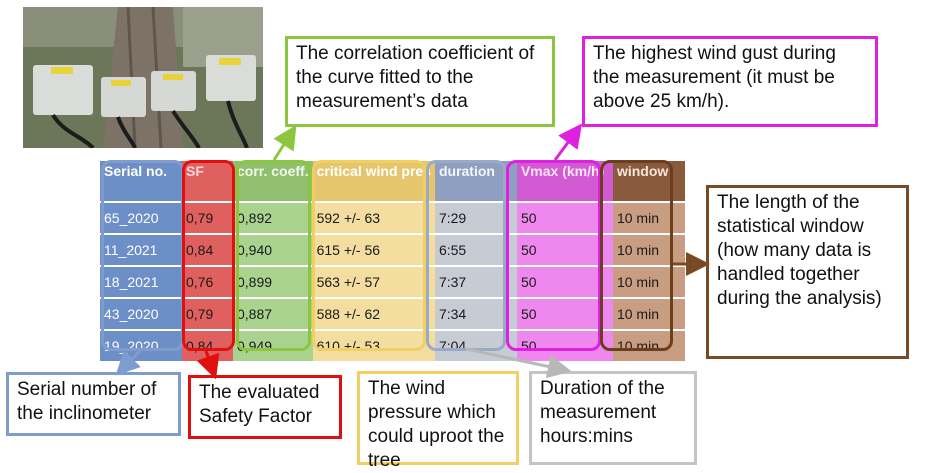 The height and width of the screenshot is (473, 928). Describe the element at coordinates (207, 249) in the screenshot. I see `cell-sf: 0,84` at that location.